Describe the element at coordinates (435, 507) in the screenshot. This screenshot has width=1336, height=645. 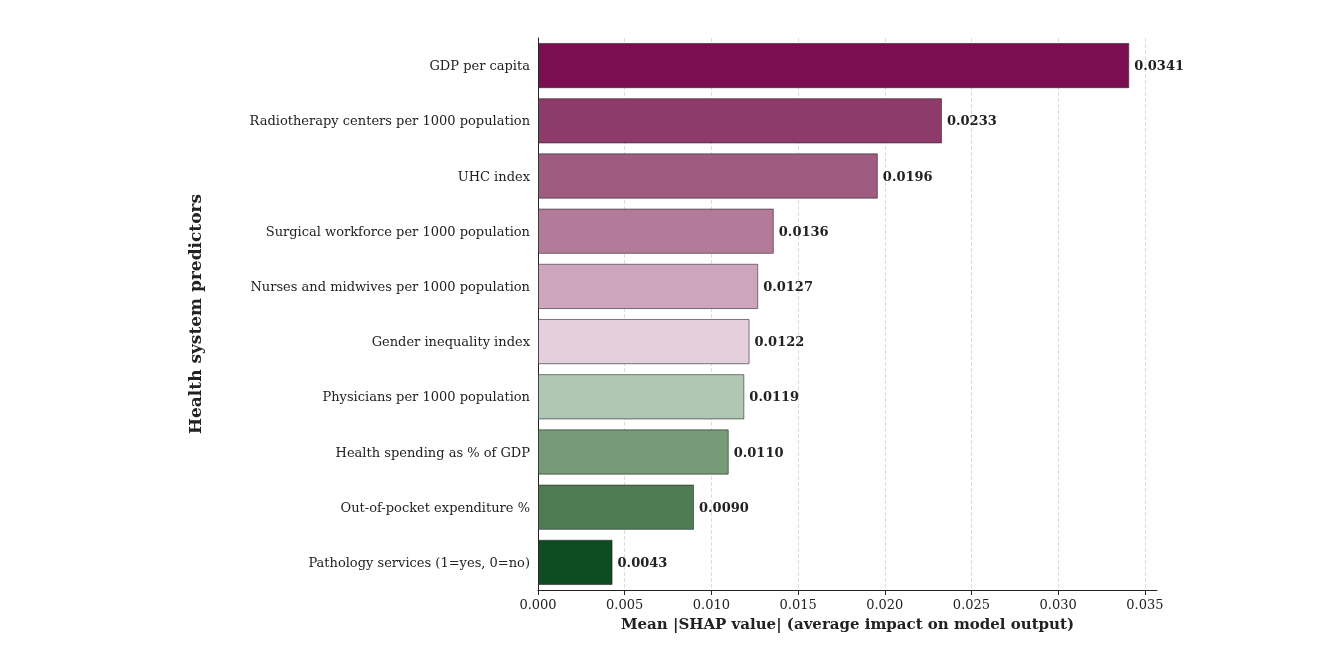
I see `y-tick-label: Out-of-pocket expenditure %` at that location.